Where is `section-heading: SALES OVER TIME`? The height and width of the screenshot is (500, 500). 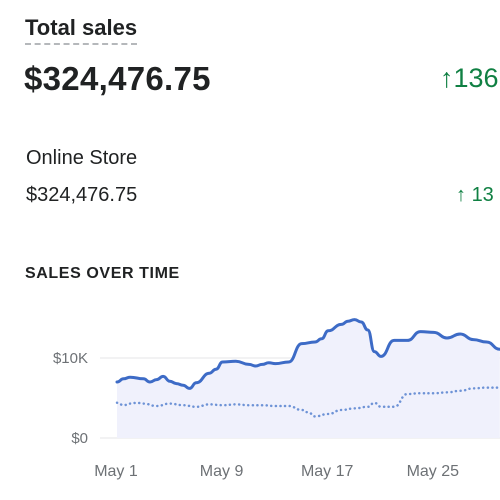 section-heading: SALES OVER TIME is located at coordinates (102, 273).